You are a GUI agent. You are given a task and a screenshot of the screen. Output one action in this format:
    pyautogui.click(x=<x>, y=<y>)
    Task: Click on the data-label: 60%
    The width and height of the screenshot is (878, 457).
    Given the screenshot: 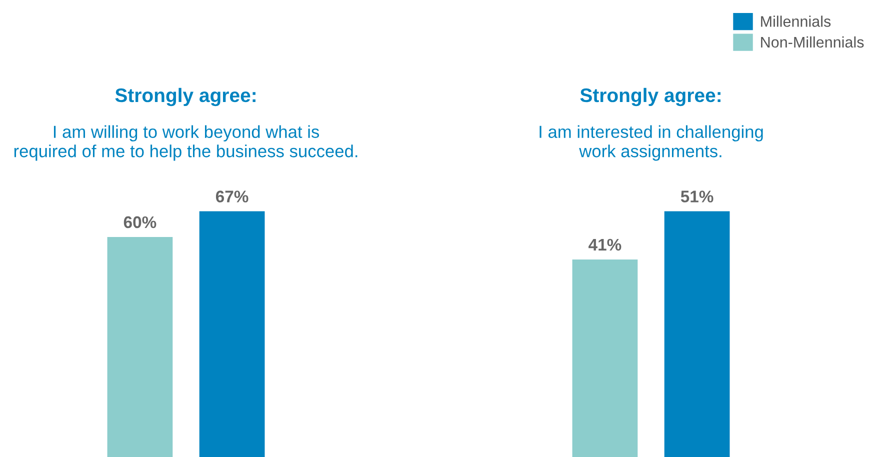 What is the action you would take?
    pyautogui.click(x=140, y=222)
    